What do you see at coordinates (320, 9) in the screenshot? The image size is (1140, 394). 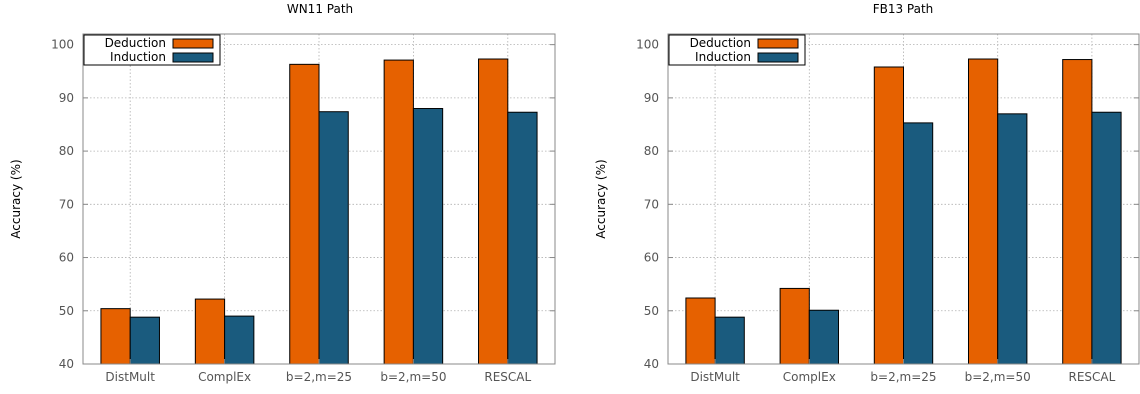 I see `chart-title: WN11 Path` at bounding box center [320, 9].